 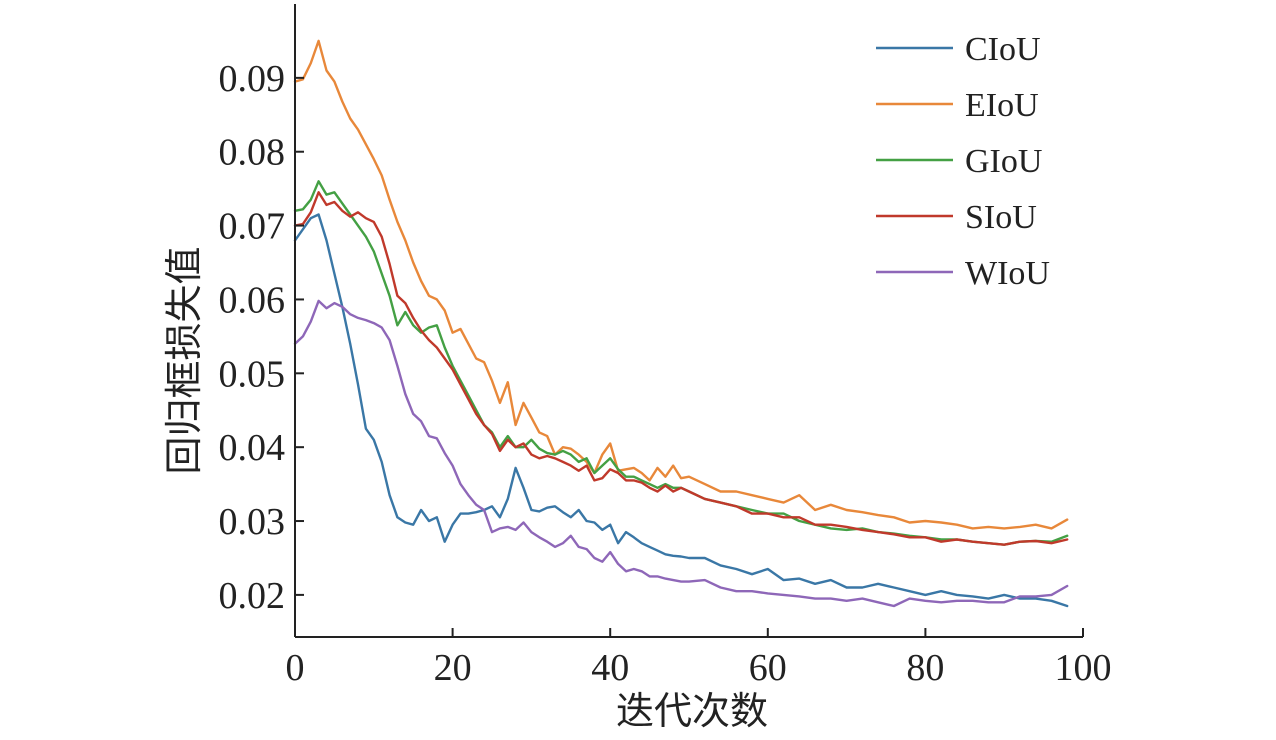 What do you see at coordinates (252, 300) in the screenshot?
I see `y-tick-label: 0.06` at bounding box center [252, 300].